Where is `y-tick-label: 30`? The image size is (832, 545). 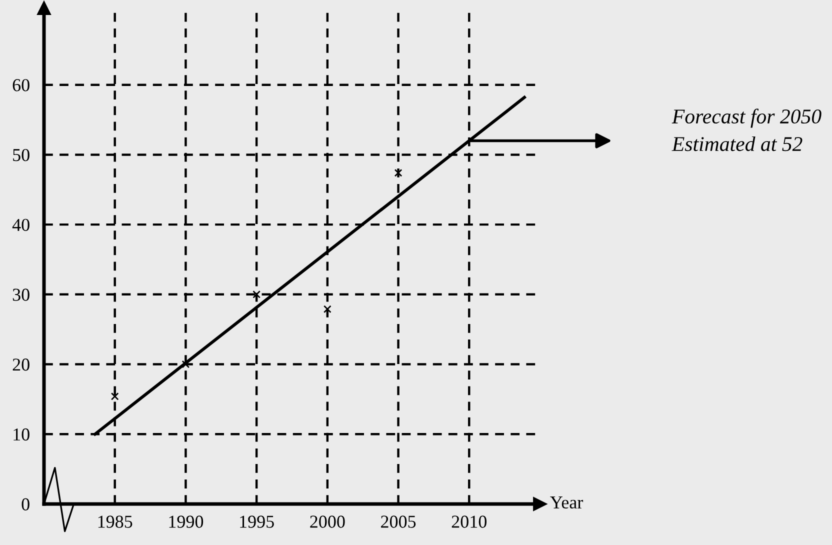 y-tick-label: 30 is located at coordinates (21, 294).